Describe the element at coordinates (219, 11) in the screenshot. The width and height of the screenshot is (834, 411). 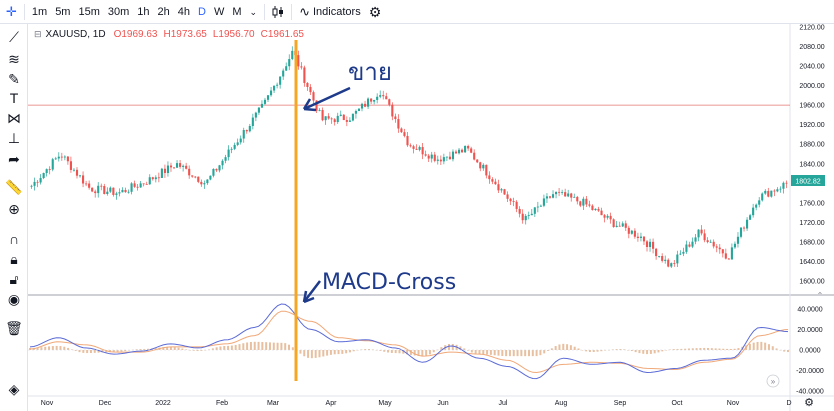
I see `timeframe-w: W` at that location.